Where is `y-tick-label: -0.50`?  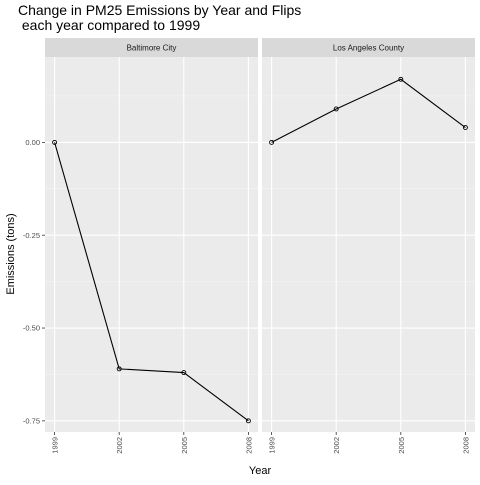
y-tick-label: -0.50 is located at coordinates (31, 328).